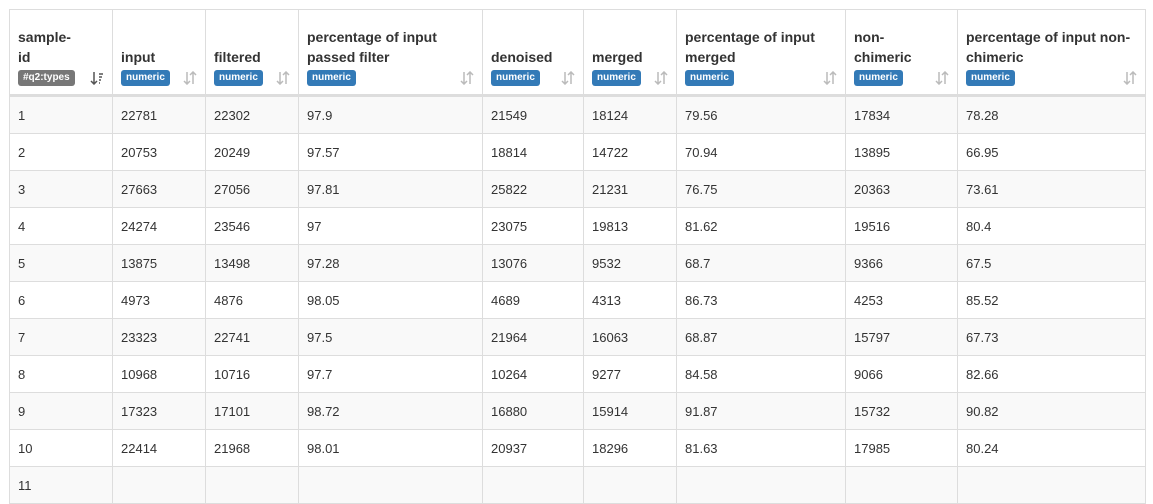  What do you see at coordinates (46, 78) in the screenshot?
I see `type-badge: #q2:types` at bounding box center [46, 78].